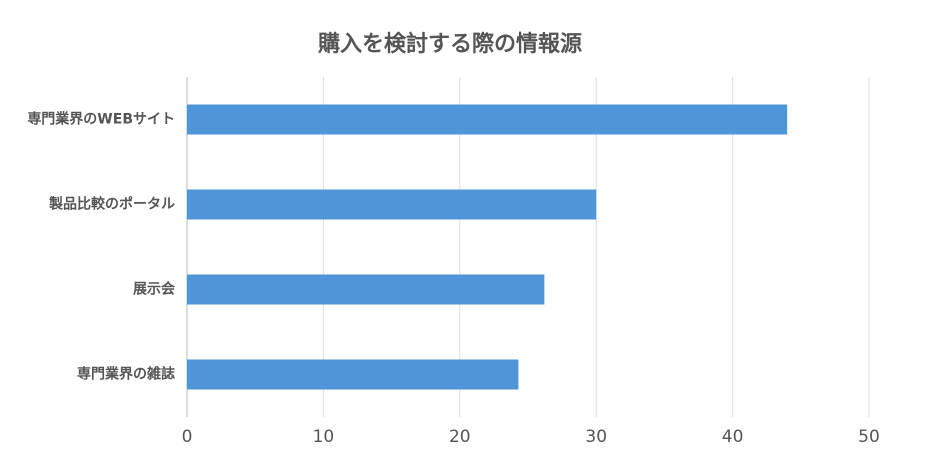 The image size is (935, 471). Describe the element at coordinates (101, 119) in the screenshot. I see `y-tick-label: 専門業界のWEBサイト` at that location.